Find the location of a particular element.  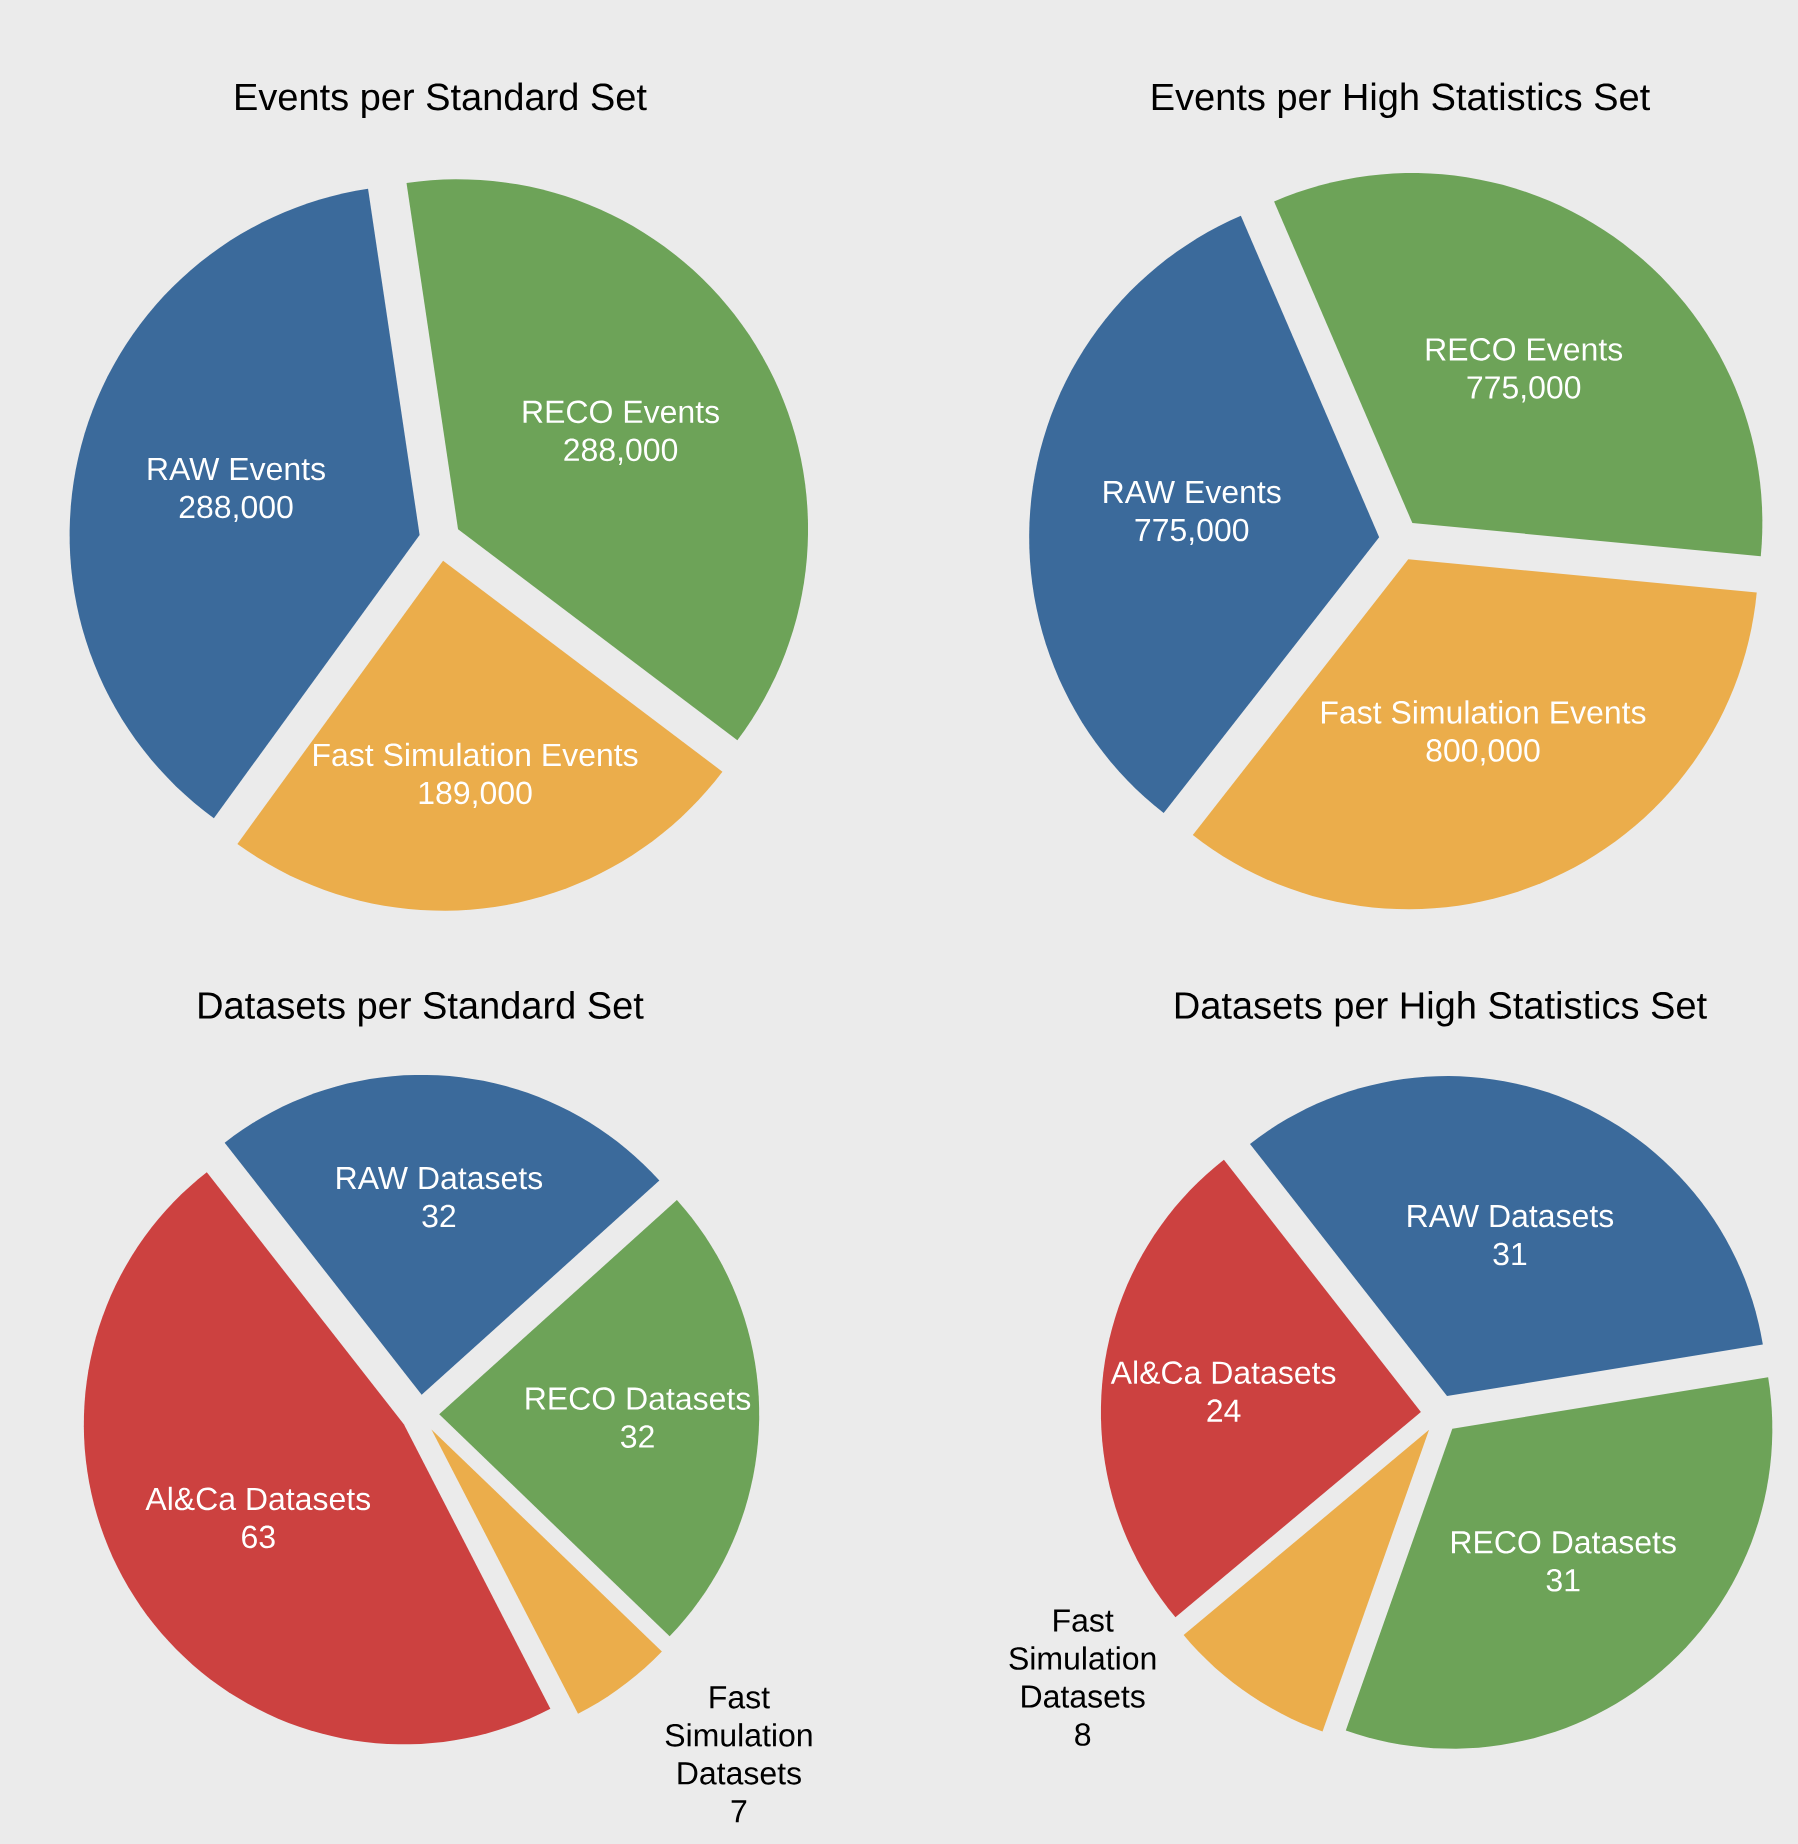

data-label: 8 is located at coordinates (1083, 1734).